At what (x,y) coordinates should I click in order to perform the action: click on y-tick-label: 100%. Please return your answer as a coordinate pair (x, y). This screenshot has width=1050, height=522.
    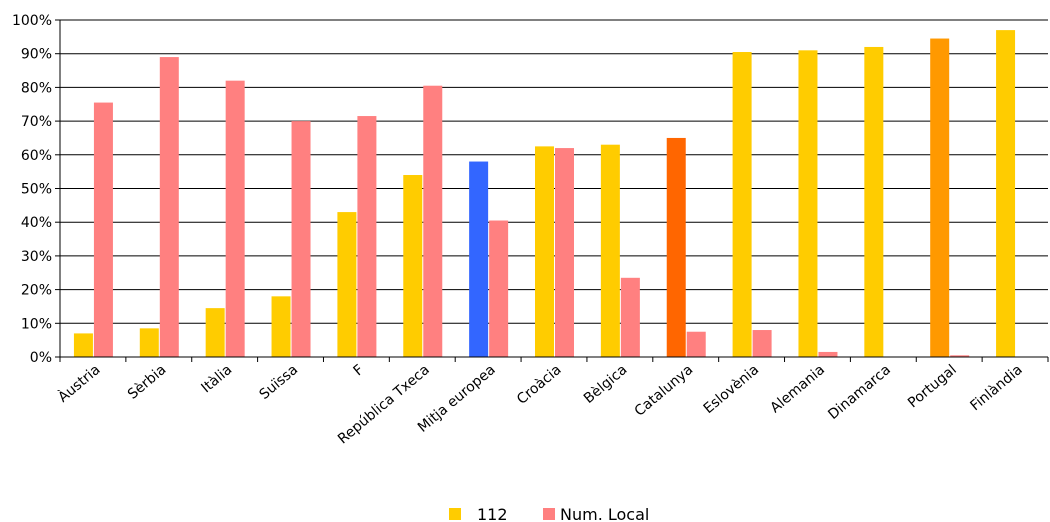
    Looking at the image, I should click on (32, 21).